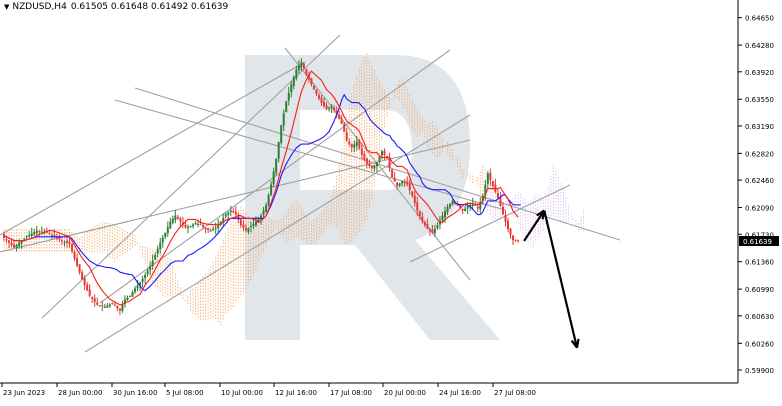  What do you see at coordinates (759, 100) in the screenshot?
I see `y-tick-label: 0.63550` at bounding box center [759, 100].